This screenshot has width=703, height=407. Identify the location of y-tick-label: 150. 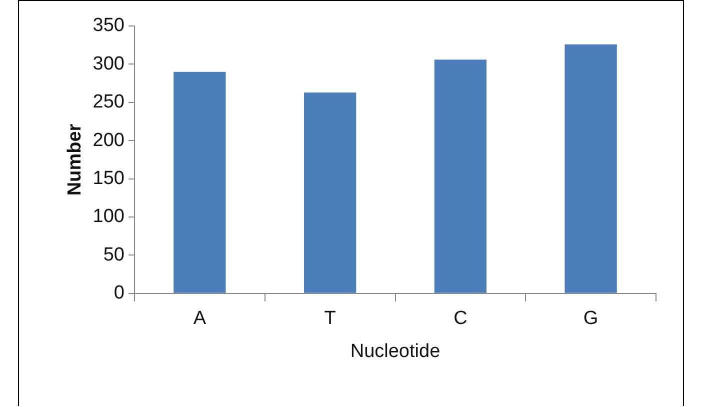
(108, 179).